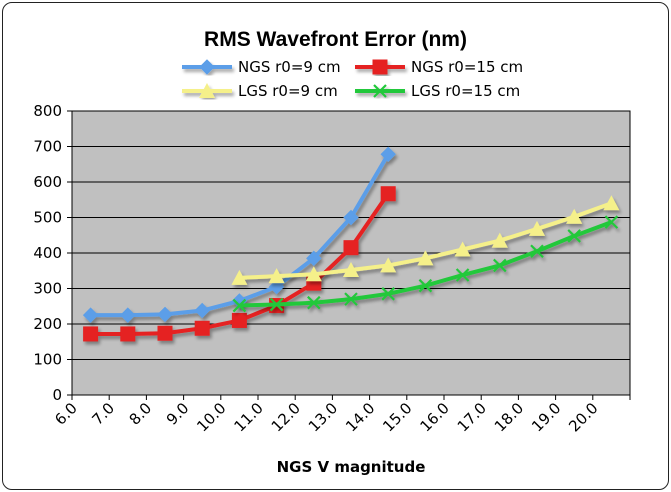 The height and width of the screenshot is (492, 671). Describe the element at coordinates (47, 111) in the screenshot. I see `y-tick-label: 800` at that location.